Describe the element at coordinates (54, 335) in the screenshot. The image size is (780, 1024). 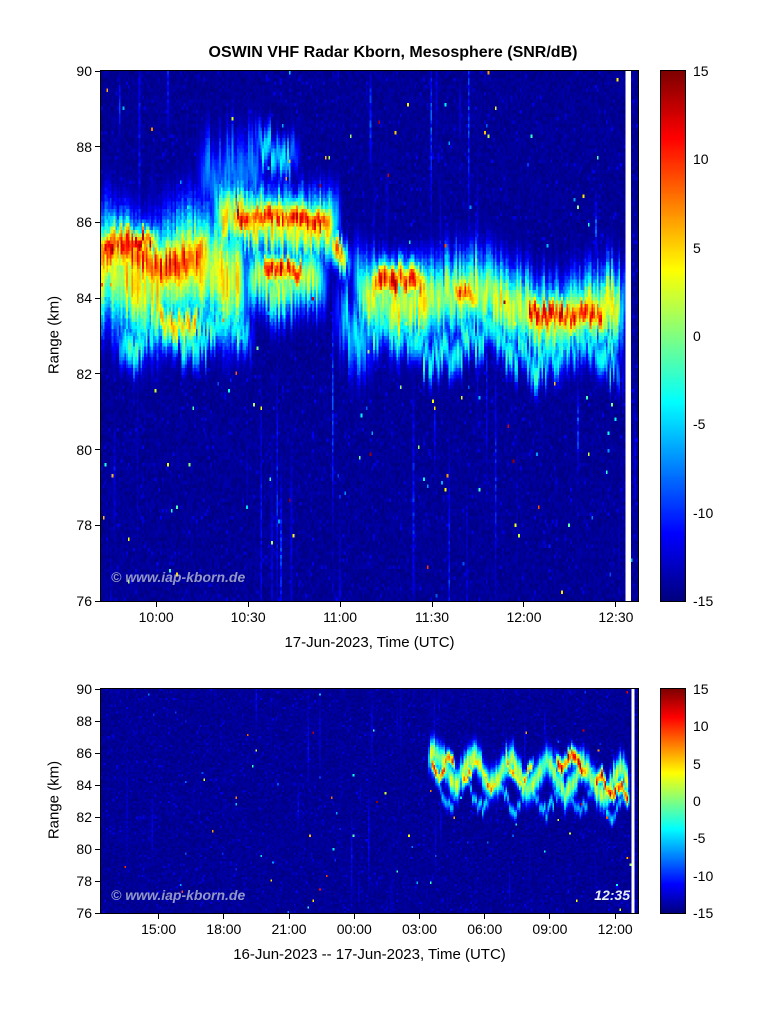
I see `top-y-axis-label: Range (km)` at that location.